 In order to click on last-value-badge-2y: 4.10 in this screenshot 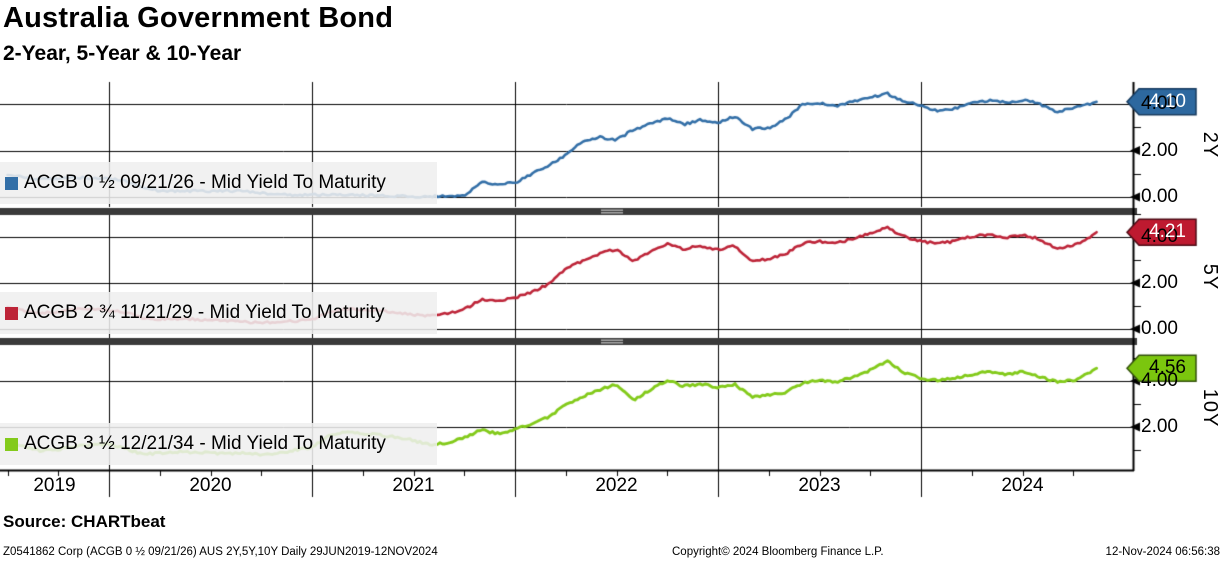, I will do `click(1167, 101)`.